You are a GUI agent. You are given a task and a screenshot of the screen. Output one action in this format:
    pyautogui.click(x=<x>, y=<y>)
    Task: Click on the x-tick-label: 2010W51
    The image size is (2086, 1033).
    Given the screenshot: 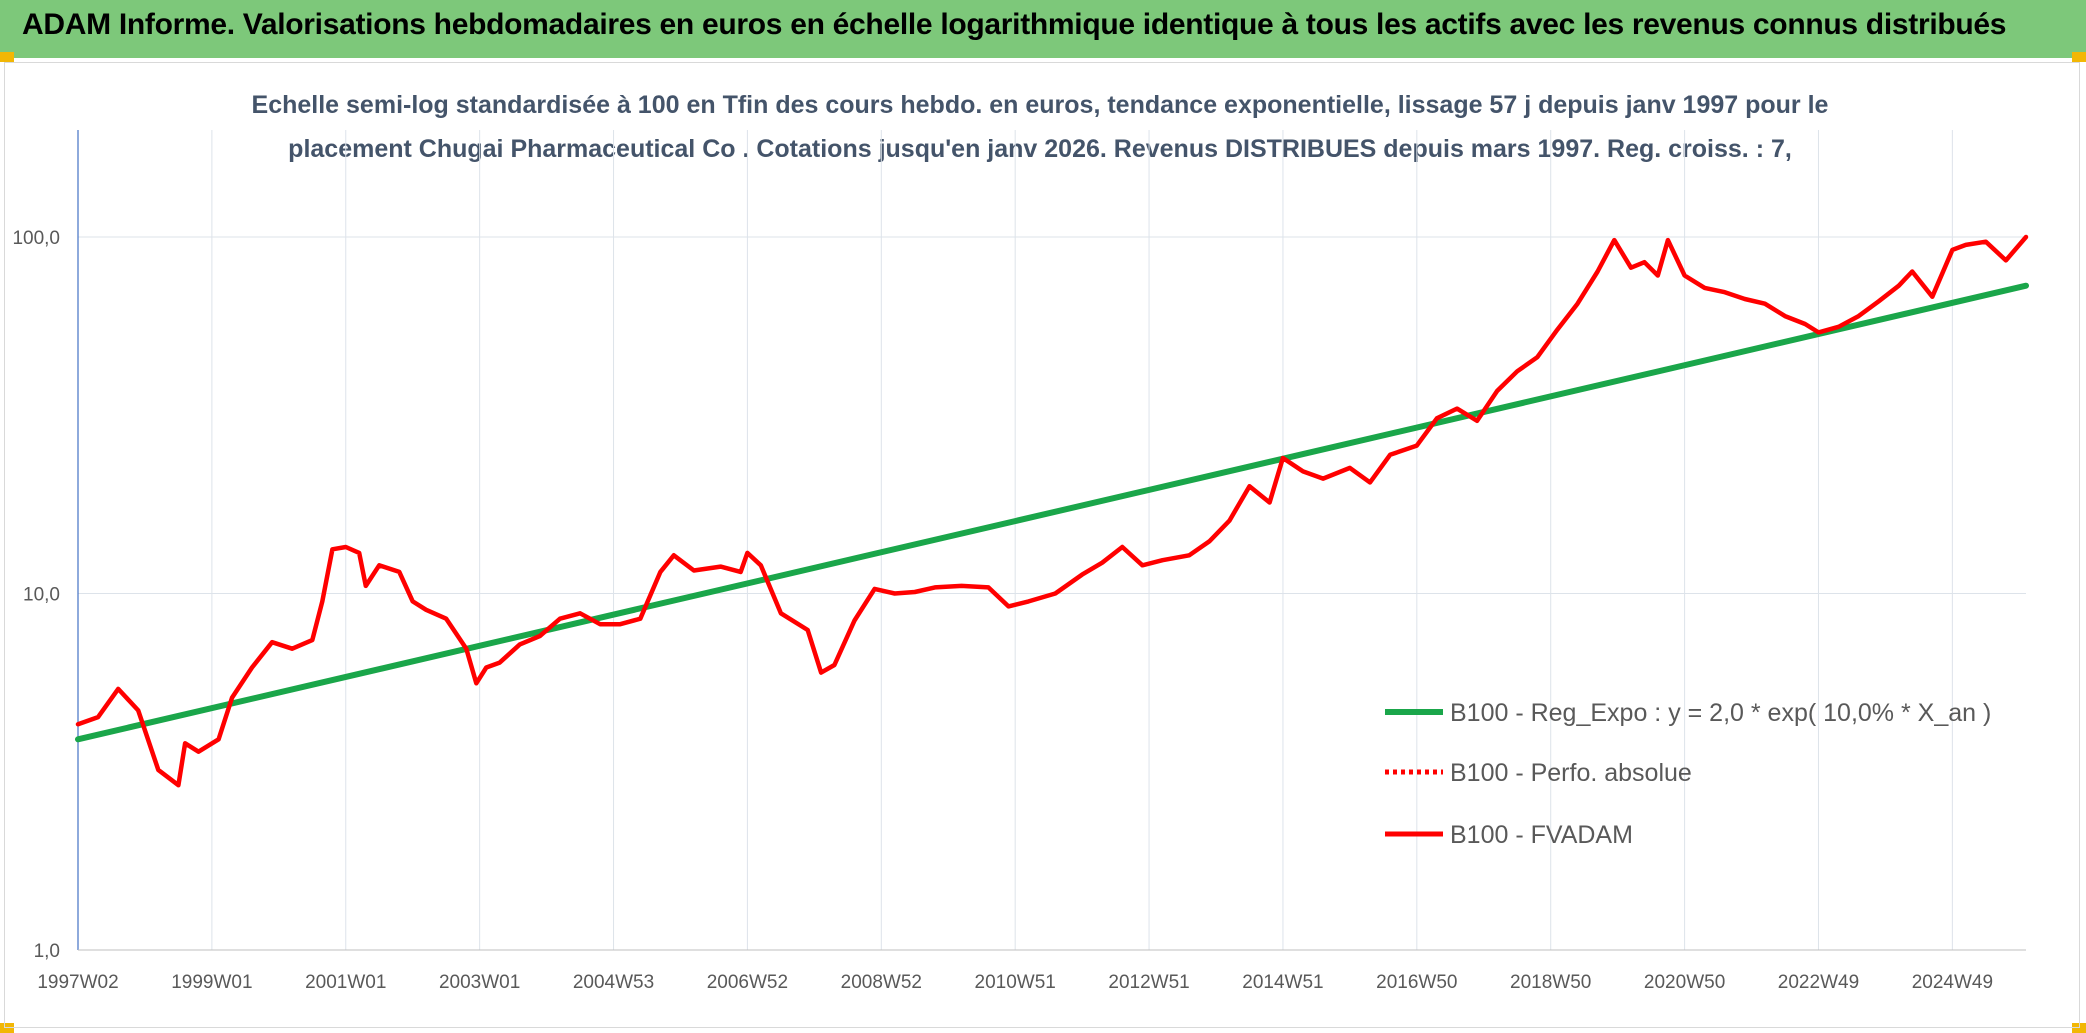 What is the action you would take?
    pyautogui.click(x=1015, y=982)
    